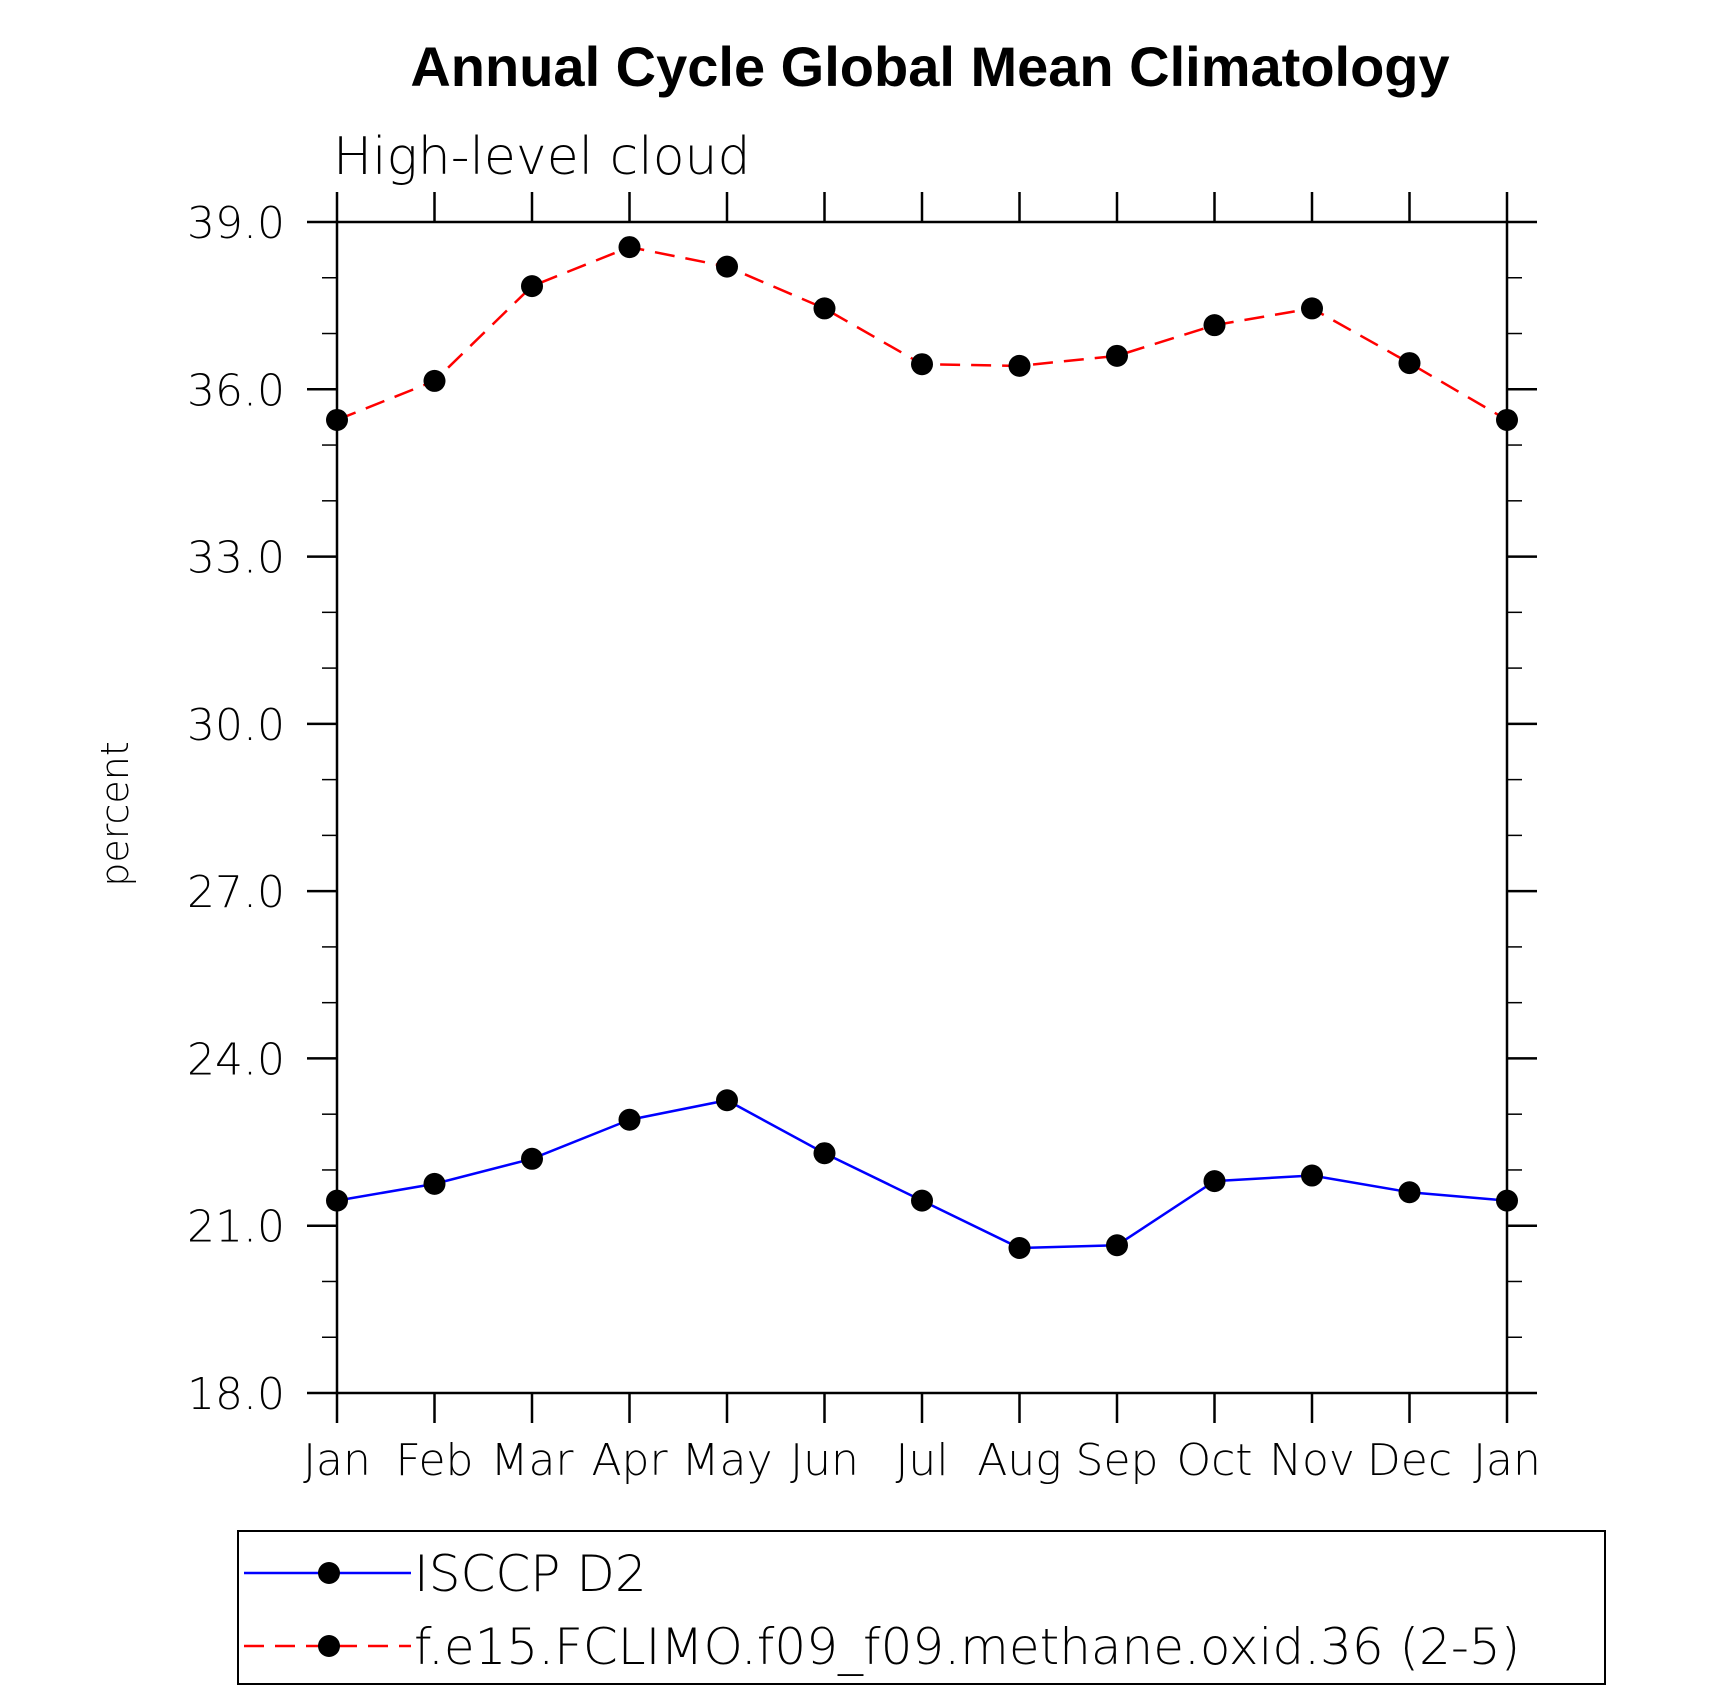 This screenshot has width=1710, height=1691. I want to click on y-tick-label: 21.0, so click(236, 1227).